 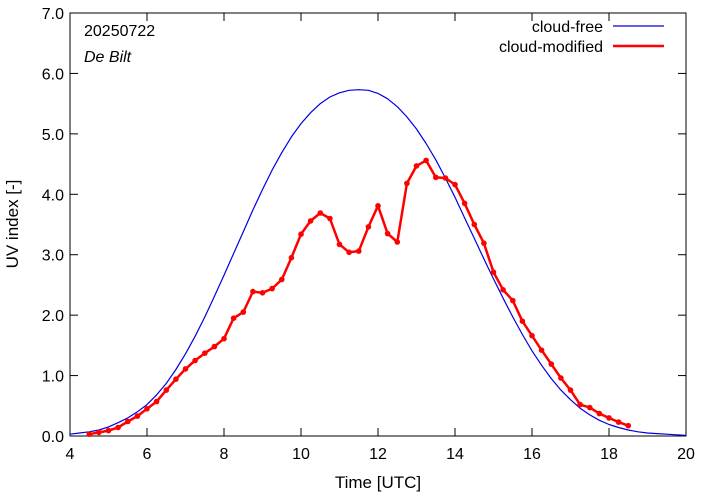 I want to click on y-tick-labels: 0.0 1.0 2.0 3.0 4.0 5.0 6.0 7.0, so click(x=53, y=226).